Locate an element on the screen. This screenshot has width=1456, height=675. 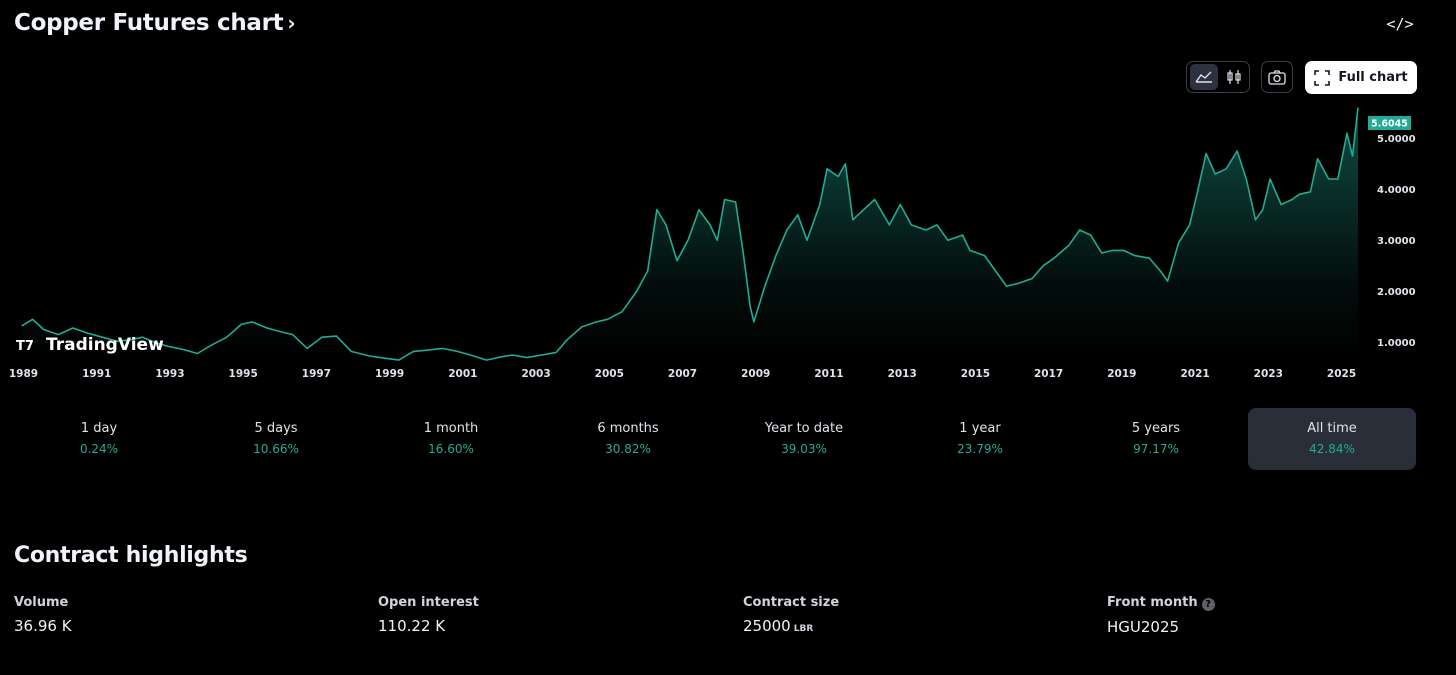
period-label: 6 months is located at coordinates (628, 428).